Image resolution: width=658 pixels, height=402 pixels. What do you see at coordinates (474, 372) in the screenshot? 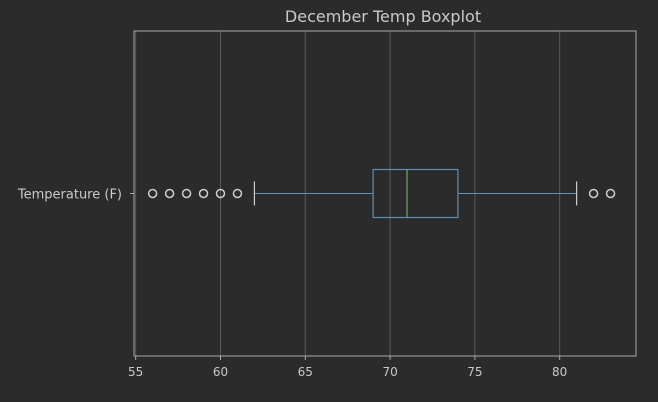
I see `x-tick-label: 75` at bounding box center [474, 372].